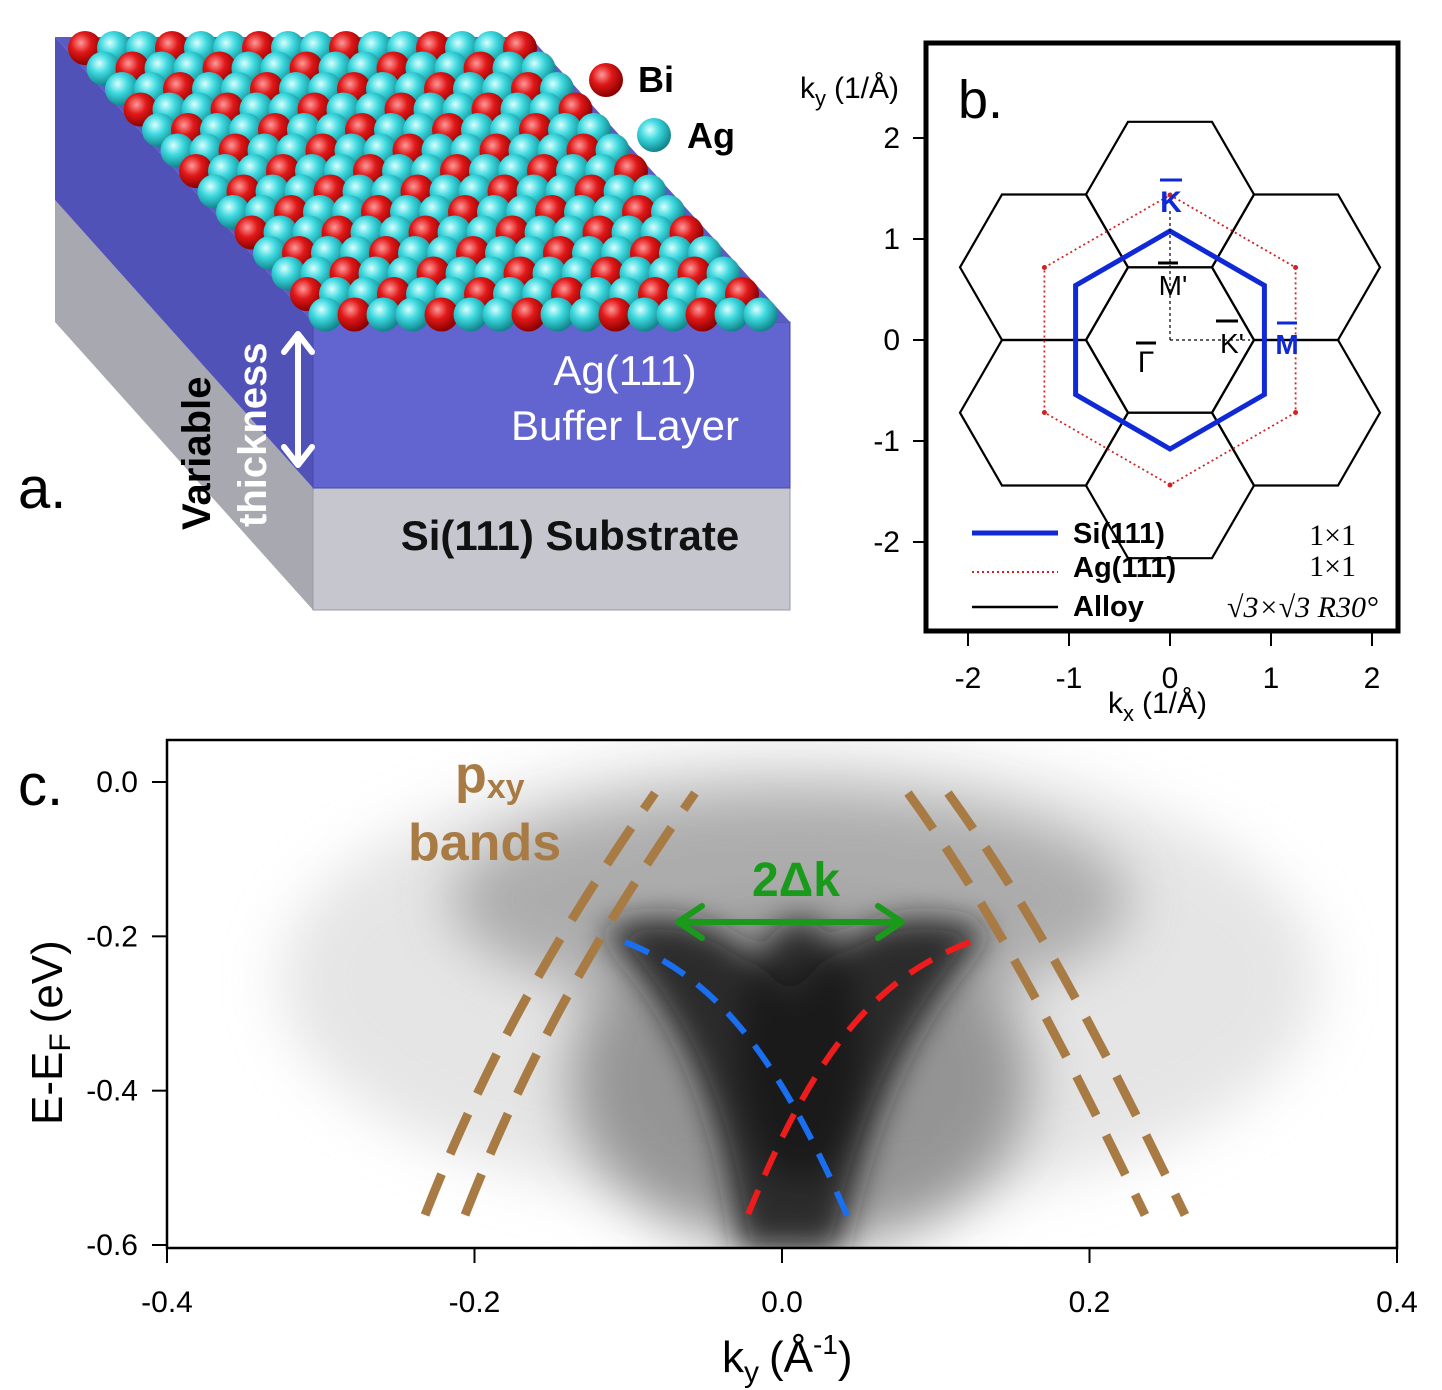 The width and height of the screenshot is (1442, 1390). I want to click on legend-ag-label: Ag(111), so click(1124, 568).